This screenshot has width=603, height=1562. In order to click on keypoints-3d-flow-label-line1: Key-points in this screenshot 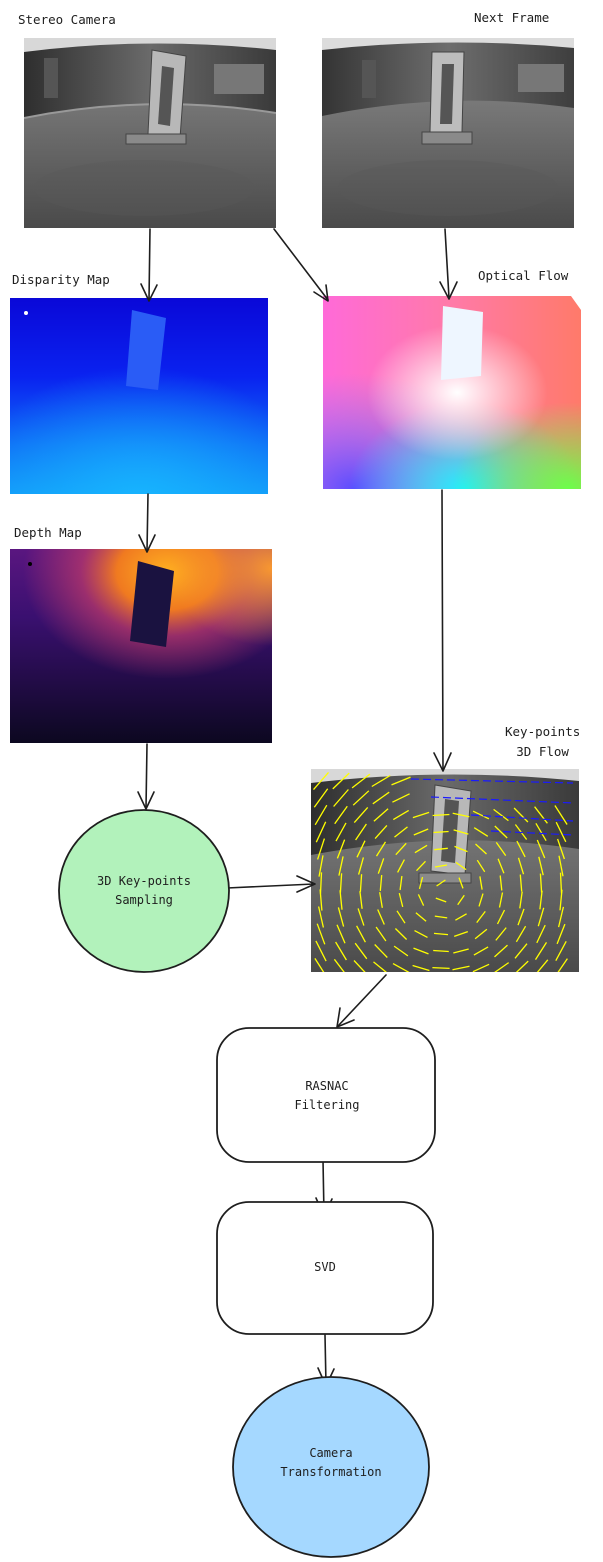, I will do `click(543, 731)`.